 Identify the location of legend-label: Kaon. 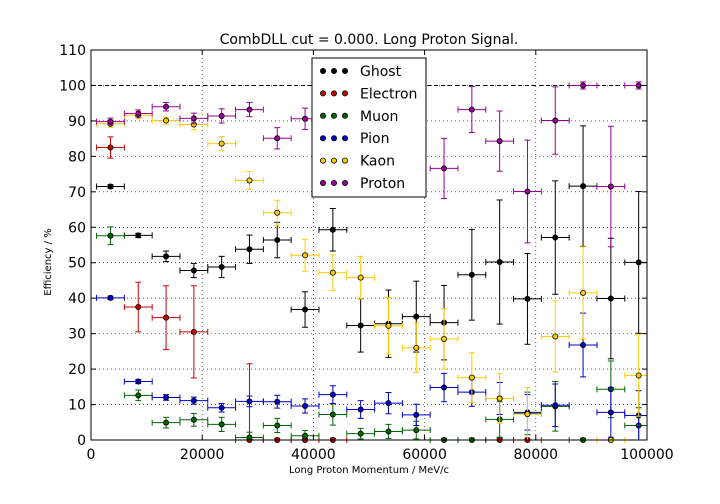
(377, 162).